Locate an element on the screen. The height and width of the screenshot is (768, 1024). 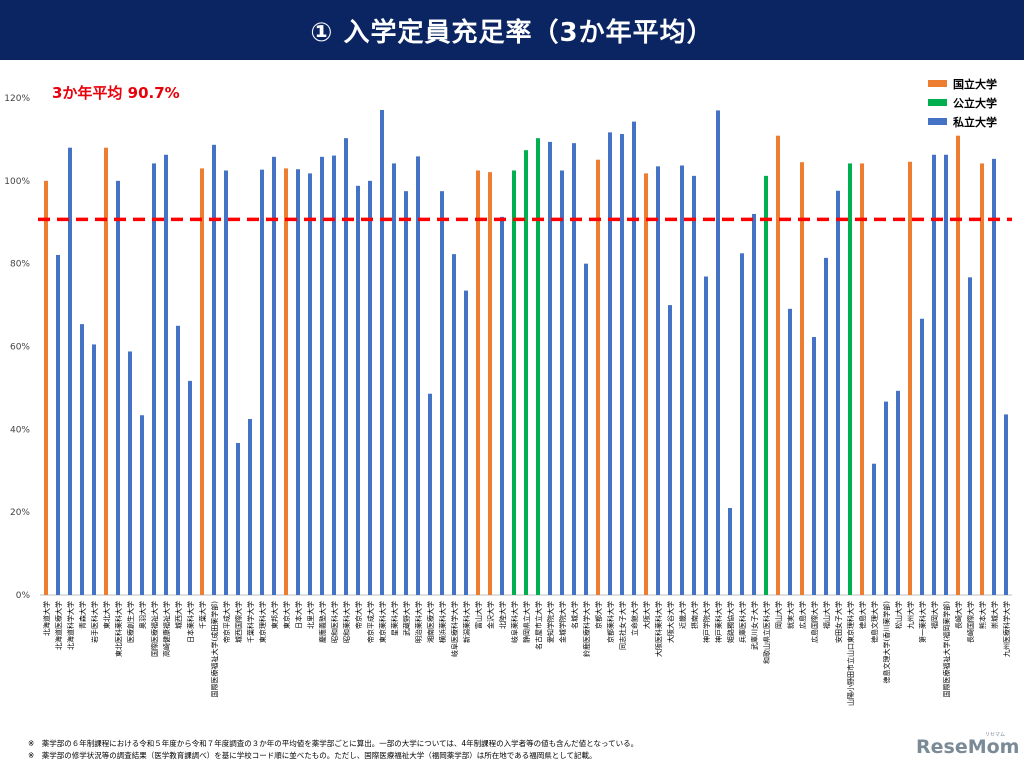
x-tick-label: 横浜薬科大学 is located at coordinates (442, 622).